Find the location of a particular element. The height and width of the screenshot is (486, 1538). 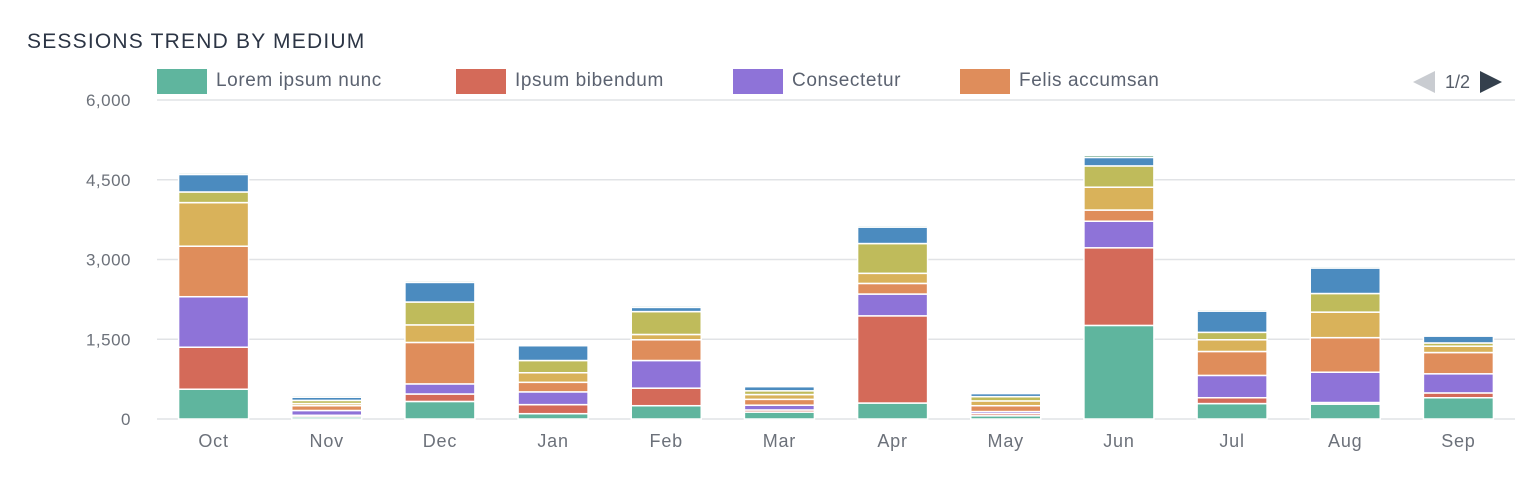

bar-stack-jul is located at coordinates (1232, 364).